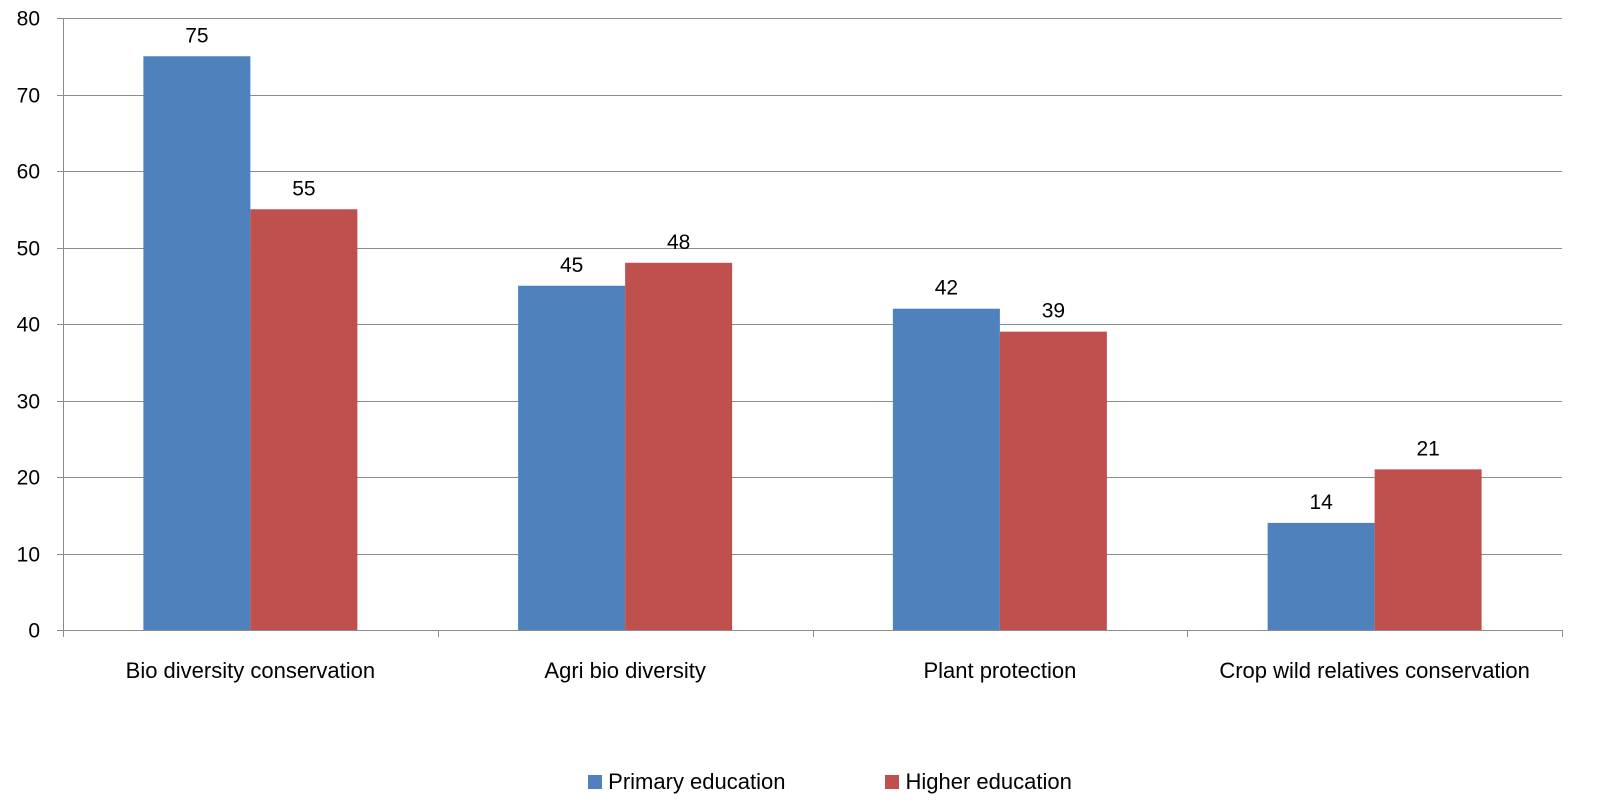  I want to click on bar-primary-education-crop-wild-relatives-conservation, so click(1321, 576).